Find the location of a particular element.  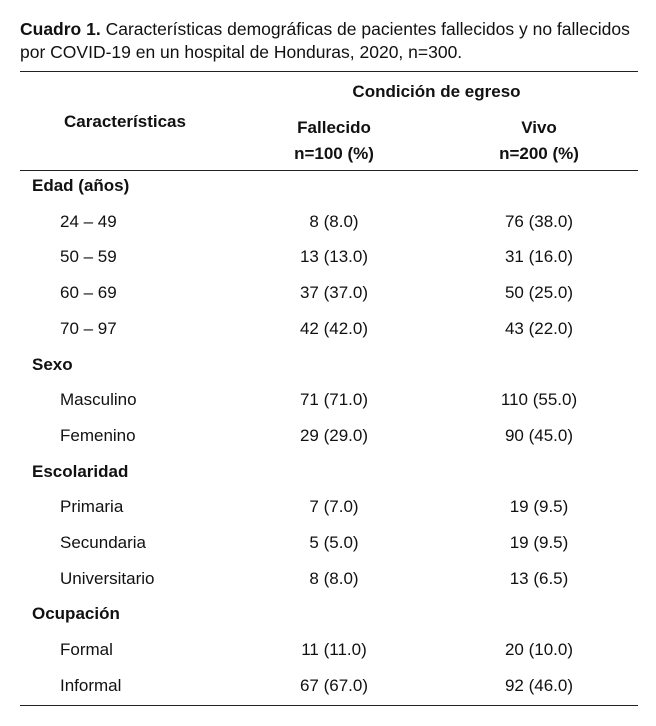

row-label: Informal is located at coordinates (91, 685).